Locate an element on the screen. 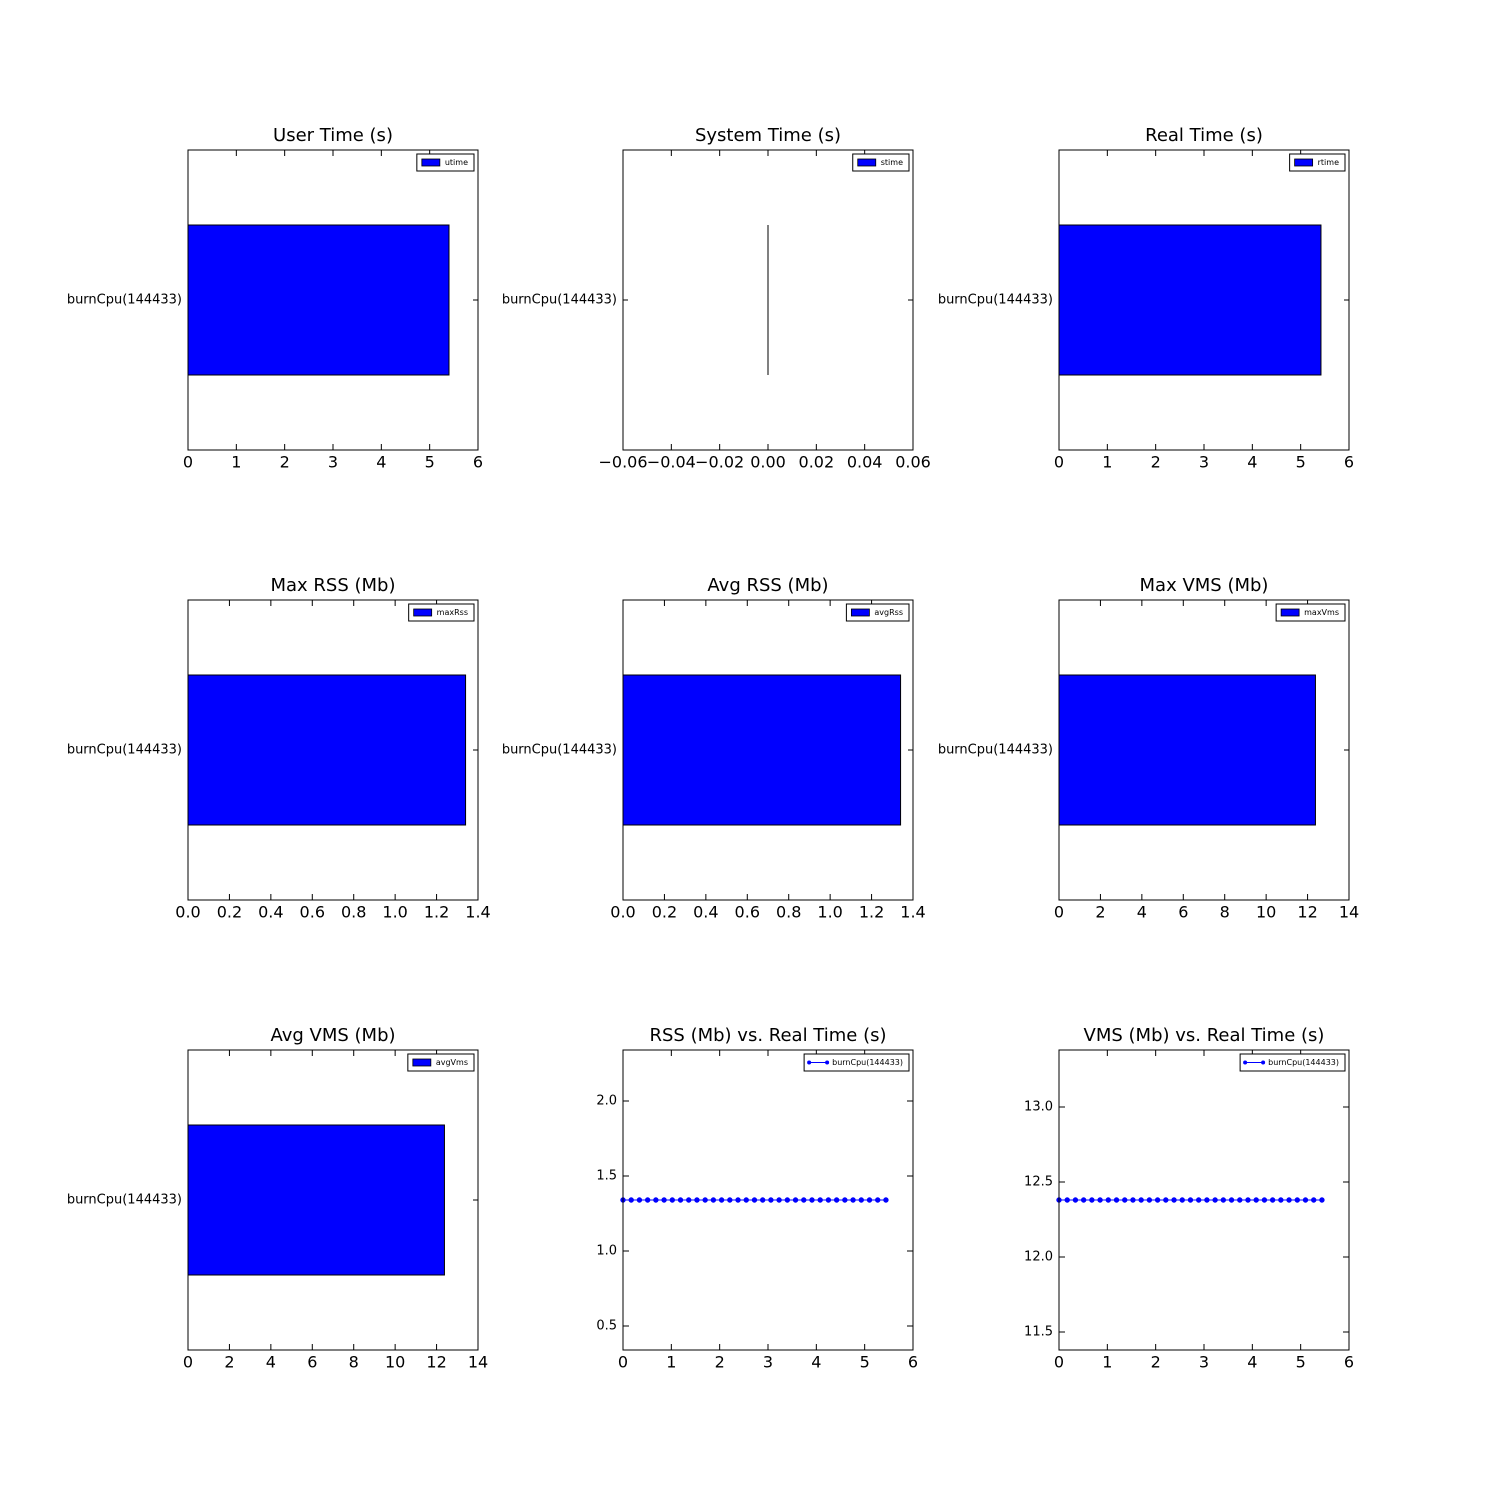 This screenshot has width=1500, height=1500. x-tick-label: 0 is located at coordinates (188, 462).